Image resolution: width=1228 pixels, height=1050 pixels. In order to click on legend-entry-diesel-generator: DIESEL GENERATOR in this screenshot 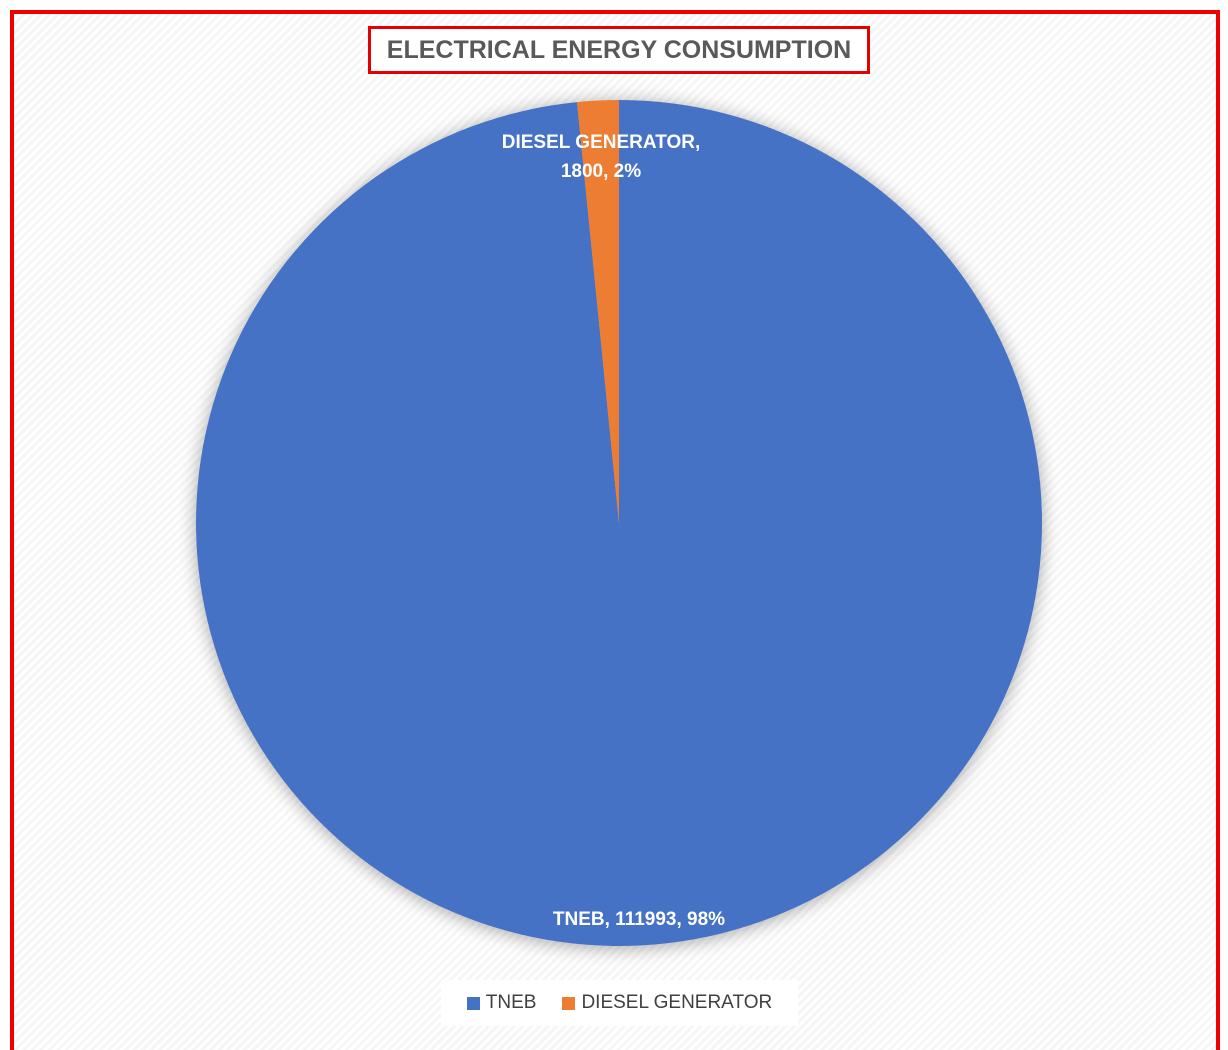, I will do `click(667, 1003)`.